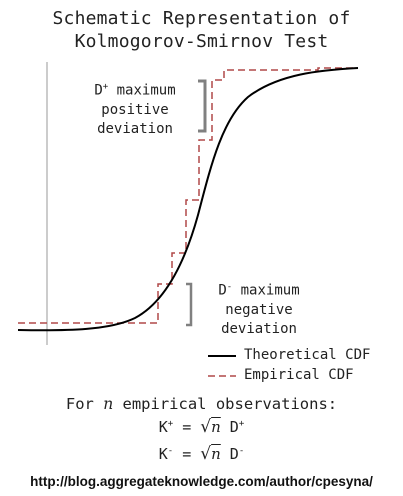  Describe the element at coordinates (229, 454) in the screenshot. I see `k-minus-d: D` at that location.